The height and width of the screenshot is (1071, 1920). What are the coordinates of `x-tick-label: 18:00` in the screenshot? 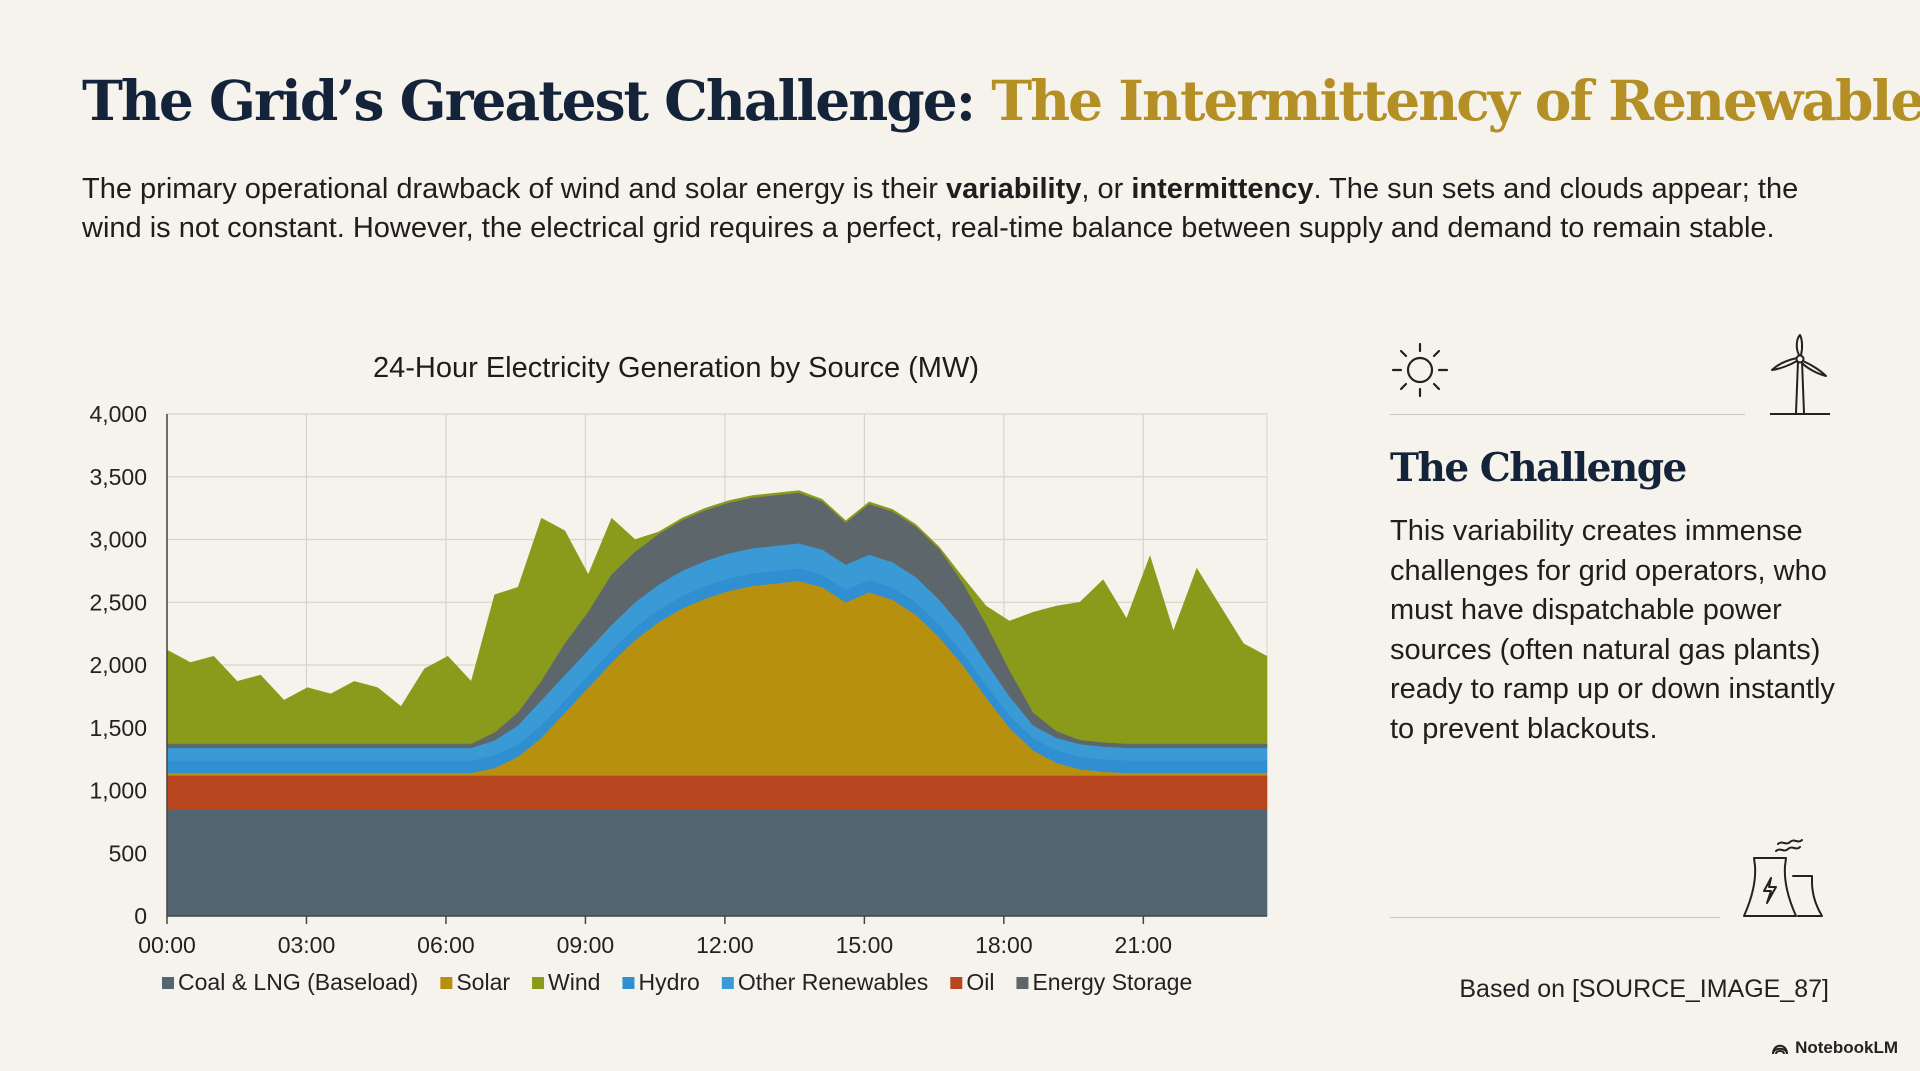 It's located at (1004, 945).